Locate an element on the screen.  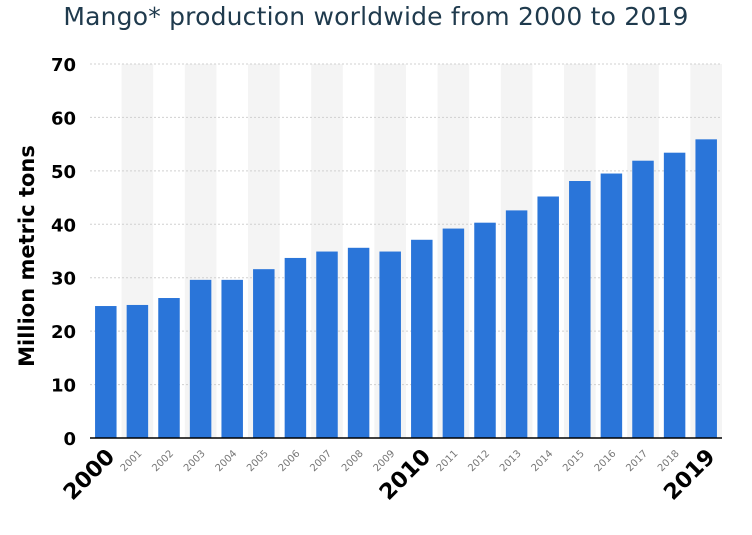
bar-2002 is located at coordinates (169, 368).